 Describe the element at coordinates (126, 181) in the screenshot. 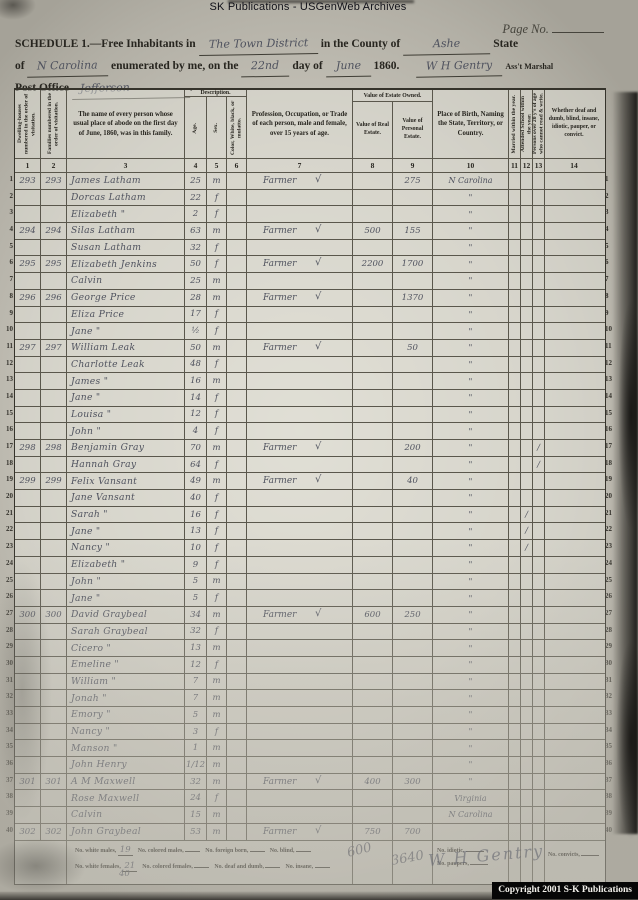

I see `cell-name: James Latham` at that location.